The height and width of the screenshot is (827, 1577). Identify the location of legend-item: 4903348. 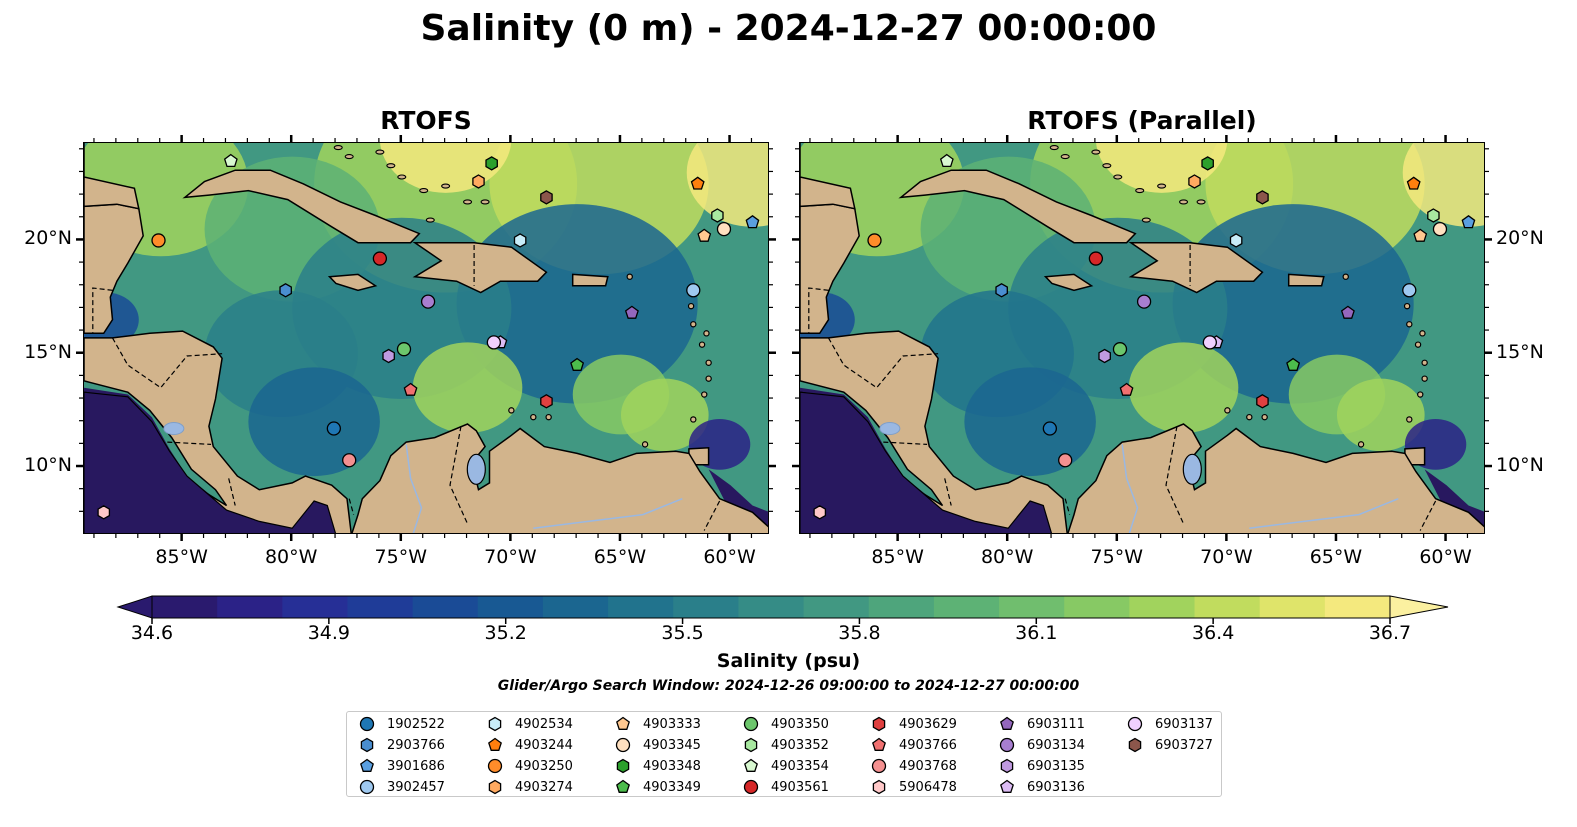
(657, 766).